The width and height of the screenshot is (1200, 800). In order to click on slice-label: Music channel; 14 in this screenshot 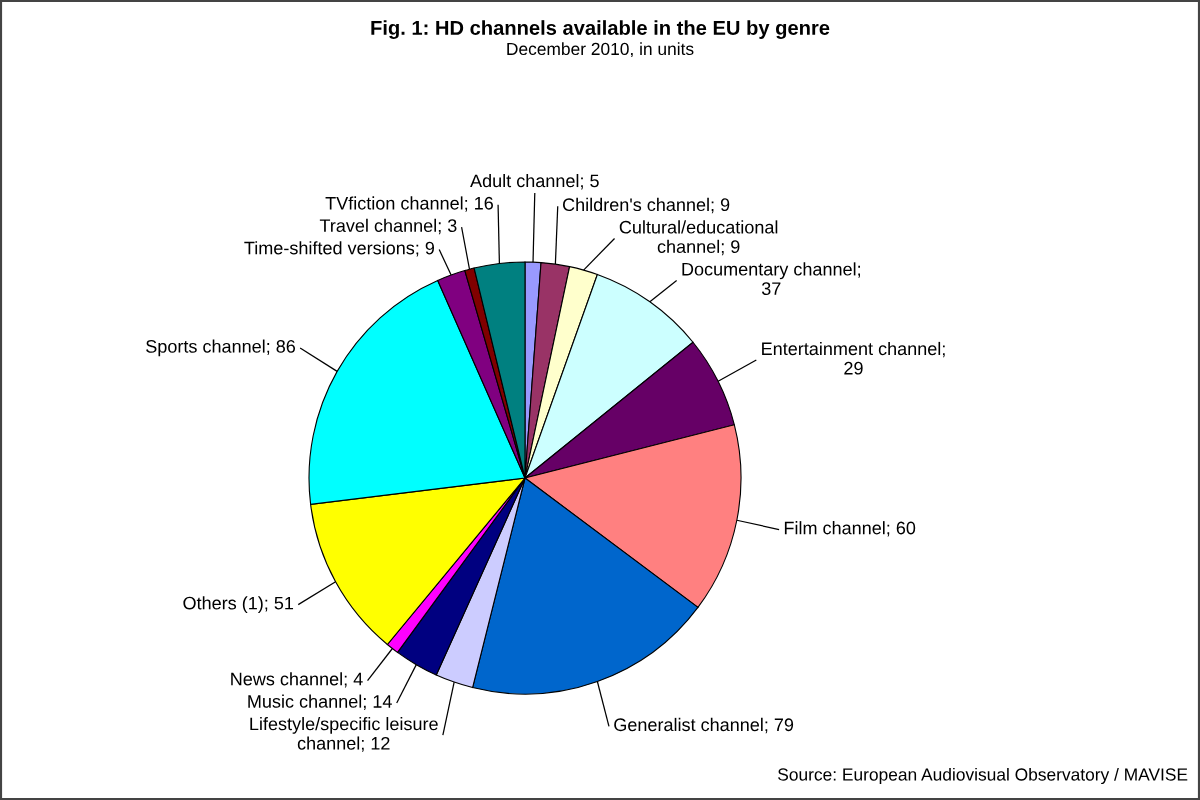, I will do `click(320, 702)`.